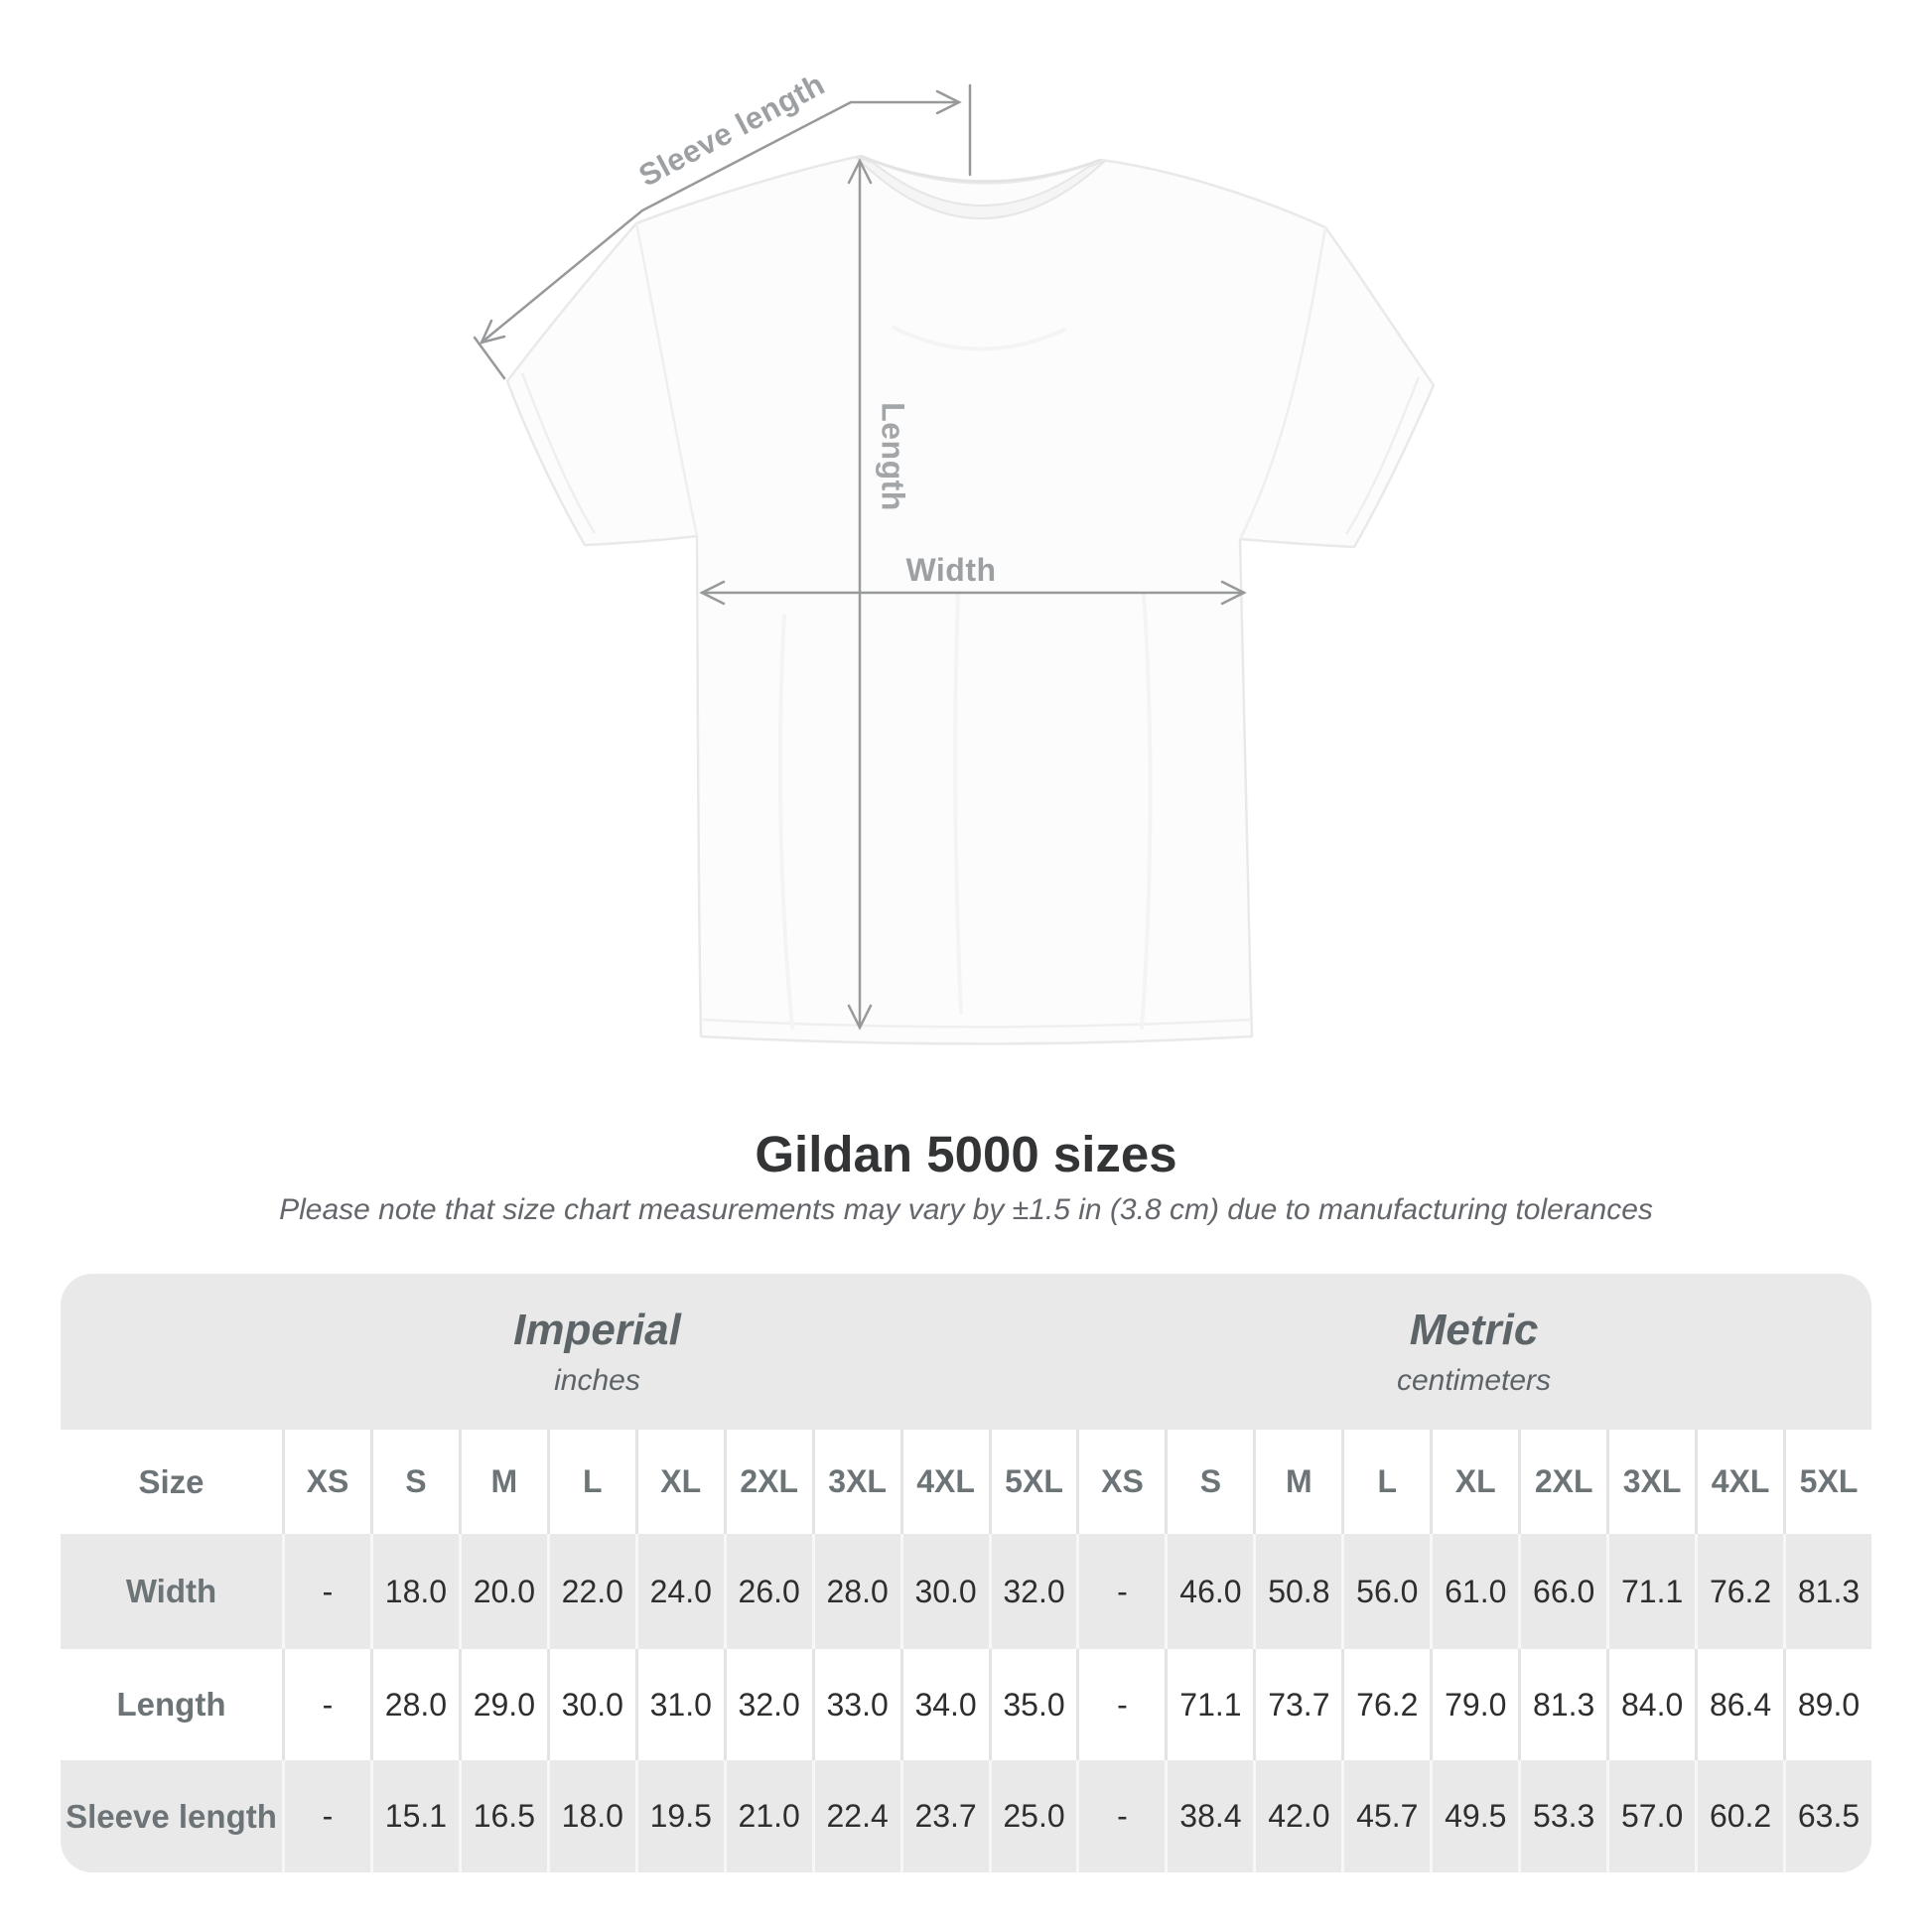  I want to click on metric-value-cell: 84.0, so click(1651, 1705).